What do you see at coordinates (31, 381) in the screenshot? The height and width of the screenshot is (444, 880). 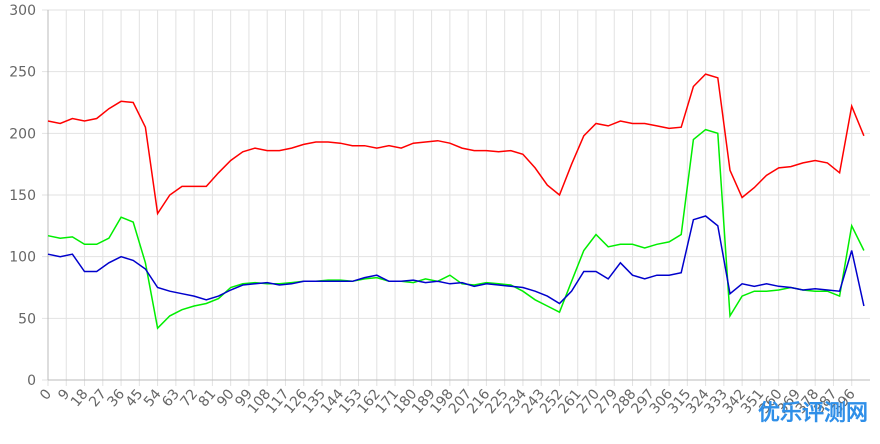 I see `y-tick-label: 0` at bounding box center [31, 381].